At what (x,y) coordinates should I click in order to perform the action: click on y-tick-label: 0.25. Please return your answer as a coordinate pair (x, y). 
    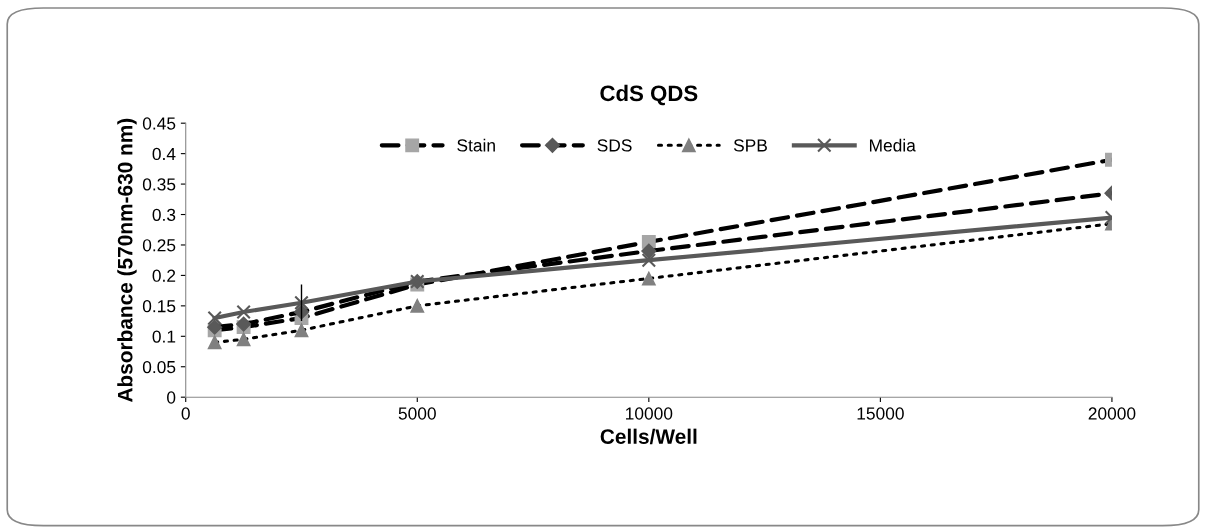
    Looking at the image, I should click on (159, 245).